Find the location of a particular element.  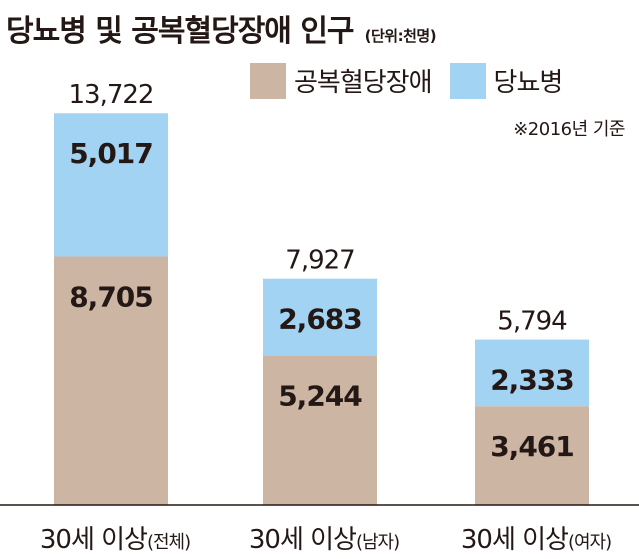

data-label-impaired-fasting: 3,461 is located at coordinates (532, 446).